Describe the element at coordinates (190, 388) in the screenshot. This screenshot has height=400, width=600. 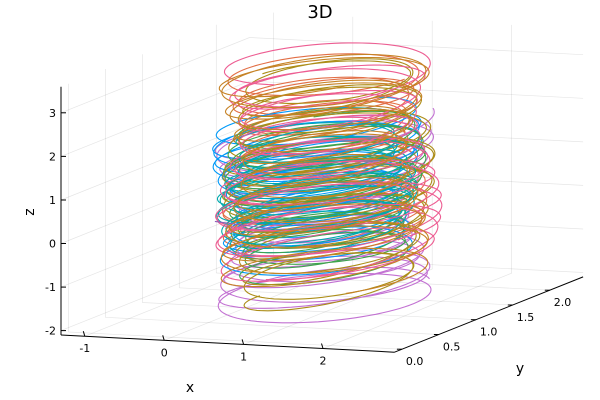
I see `x-axis-label: x` at that location.